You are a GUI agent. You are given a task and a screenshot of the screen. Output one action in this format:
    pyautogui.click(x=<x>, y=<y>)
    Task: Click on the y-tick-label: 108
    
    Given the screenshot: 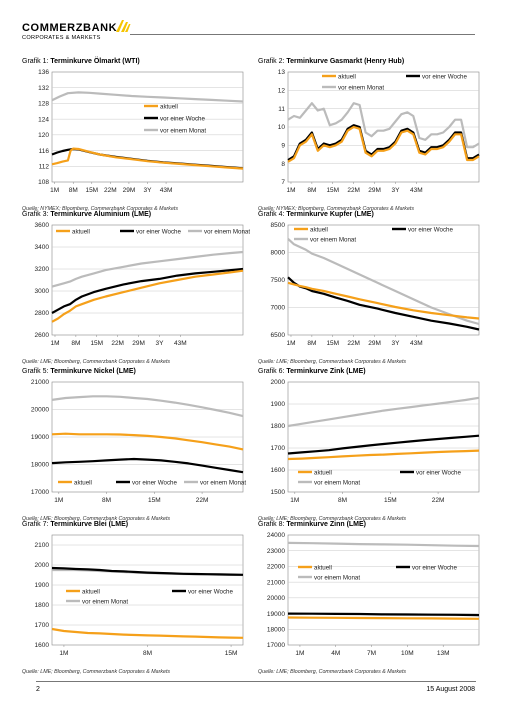 What is the action you would take?
    pyautogui.click(x=43, y=182)
    